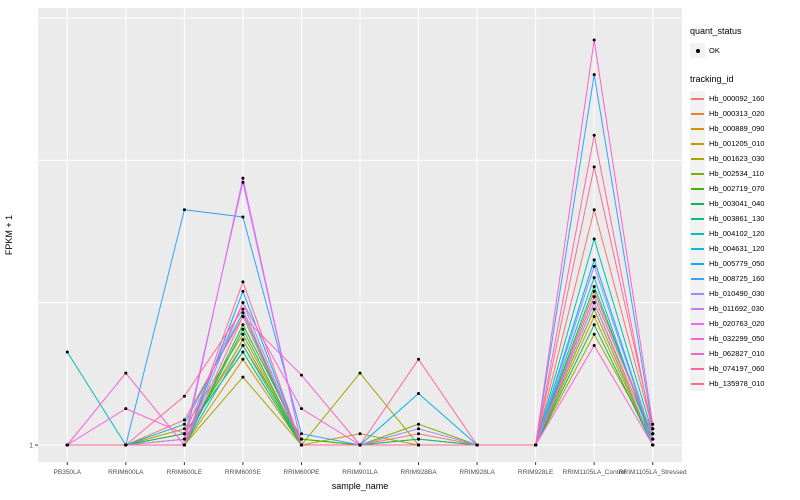 The width and height of the screenshot is (800, 500). What do you see at coordinates (745, 323) in the screenshot?
I see `legend-item-tracking-id: Hb_020763_020` at bounding box center [745, 323].